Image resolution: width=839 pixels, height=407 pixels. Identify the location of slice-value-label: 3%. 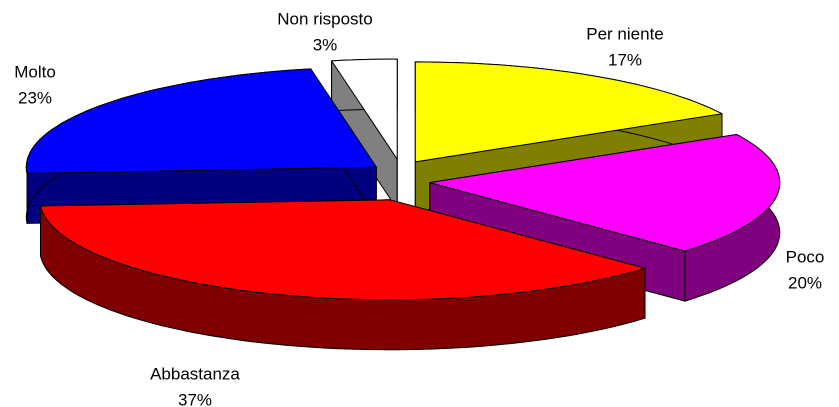
(325, 44).